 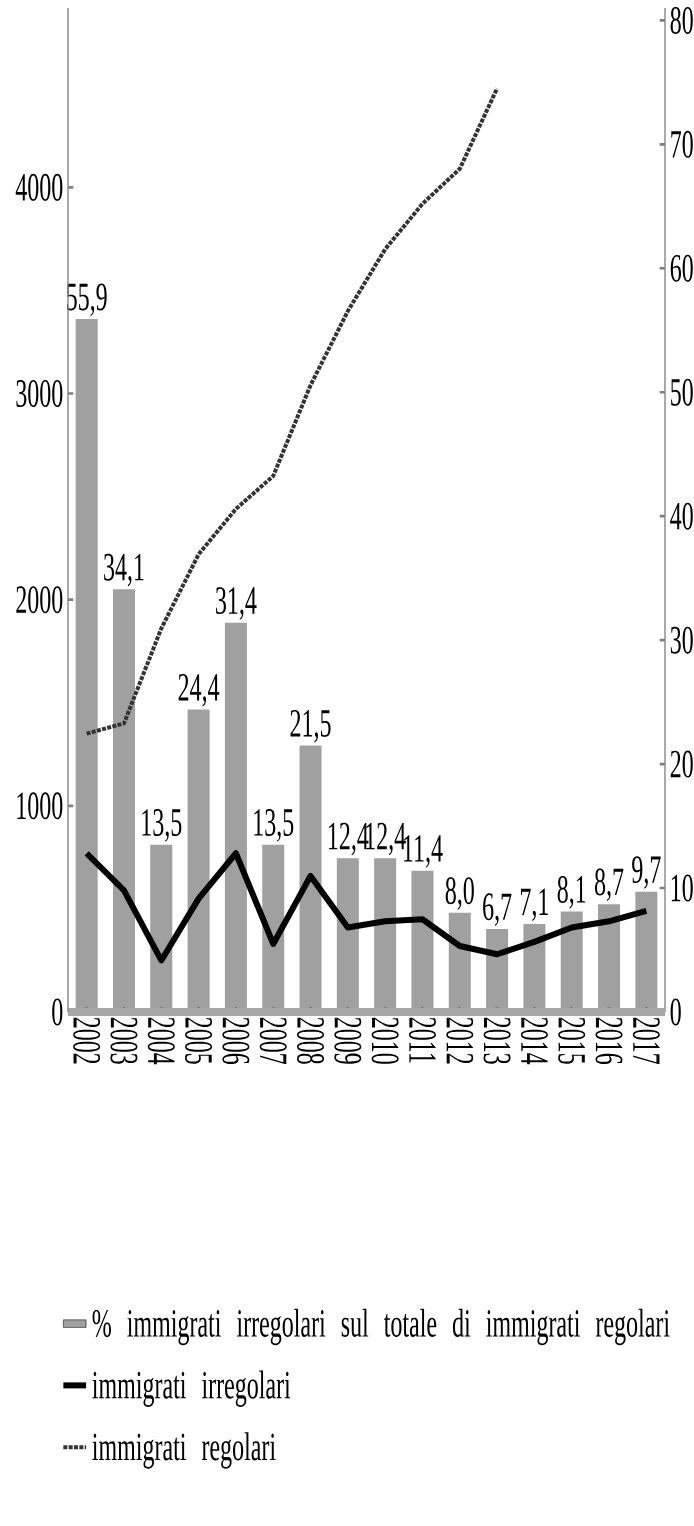 What do you see at coordinates (646, 1041) in the screenshot?
I see `x-tick-label: 2017` at bounding box center [646, 1041].